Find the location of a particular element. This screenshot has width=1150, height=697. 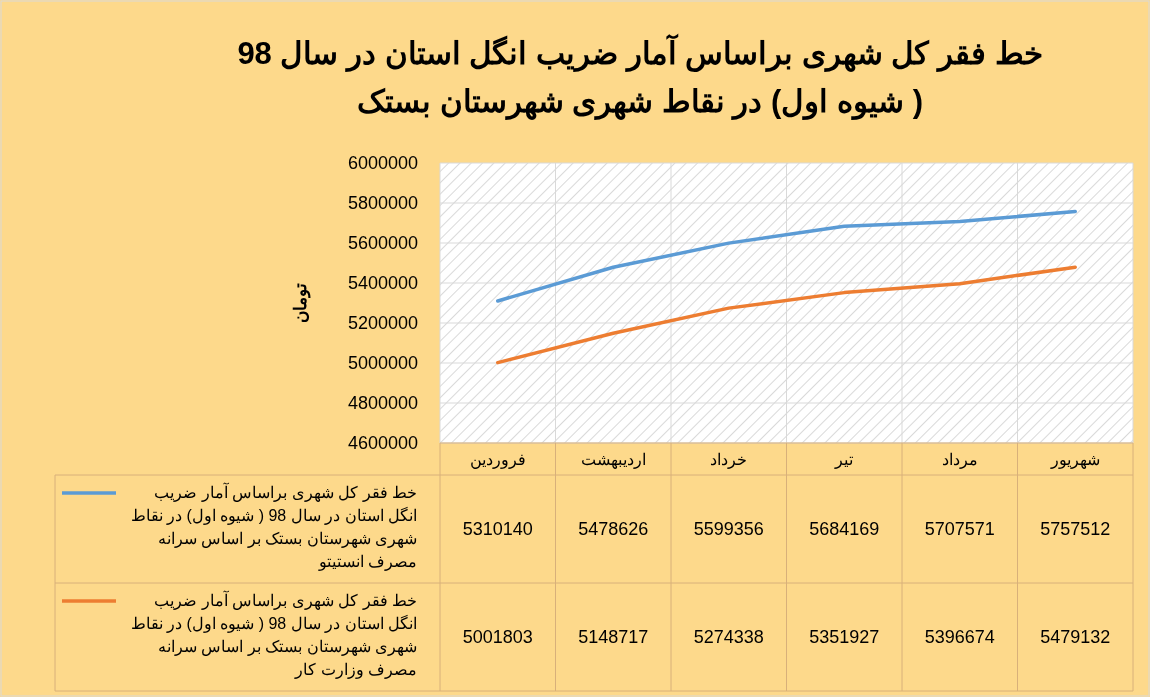

legend-label: خط فقر کل شهری براساس آمار ضریب انگل استان در سال 98 ( شیوه اول) در نقاط شهری شهرستان بستک بر اساس سرانه مصرف انستیتو is located at coordinates (273, 527).